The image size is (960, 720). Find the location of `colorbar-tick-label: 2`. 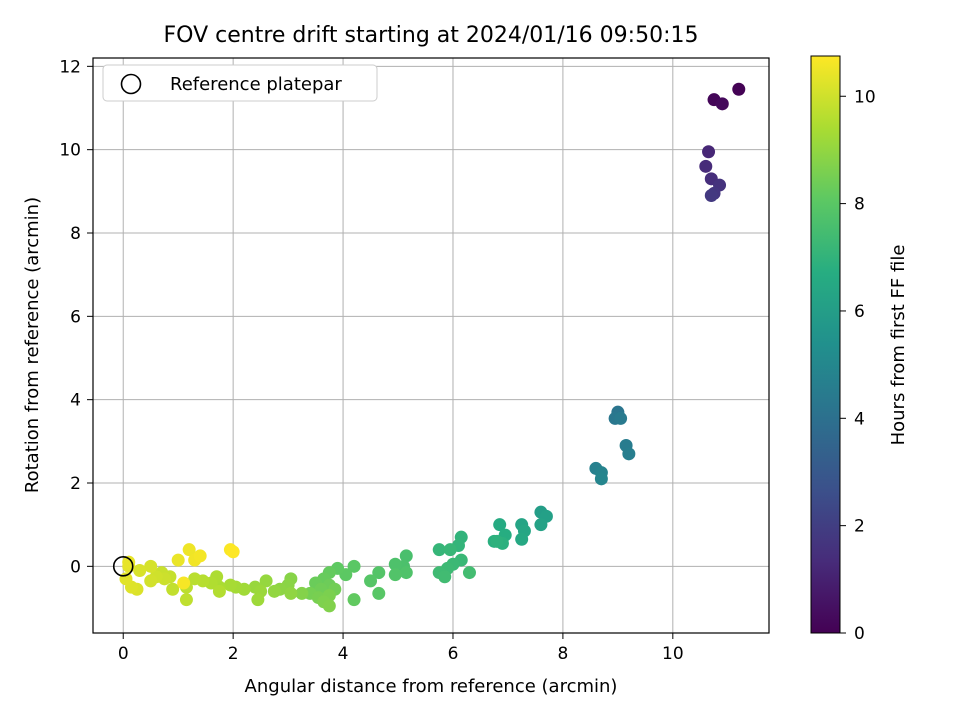

colorbar-tick-label: 2 is located at coordinates (859, 527).